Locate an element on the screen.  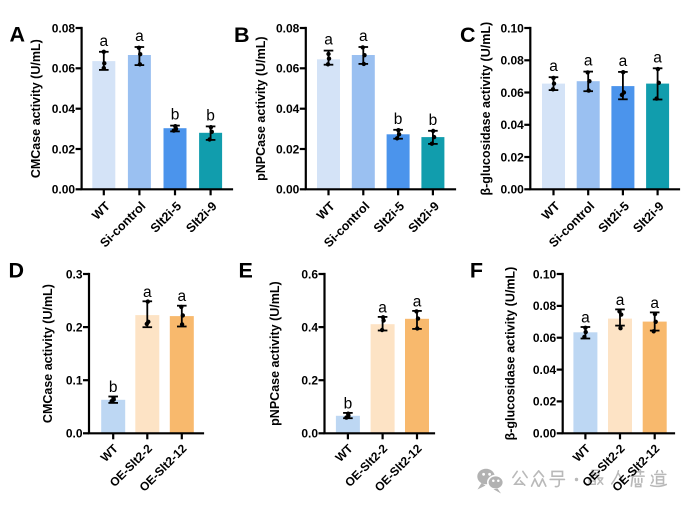
svg-text: C is located at coordinates (468, 35).